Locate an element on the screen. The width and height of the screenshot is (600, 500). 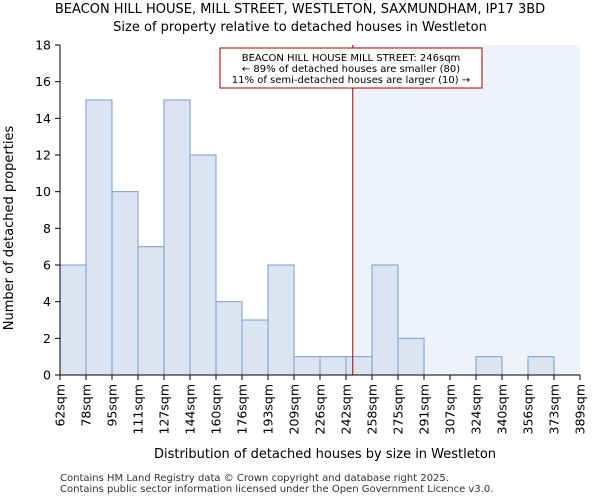
bar-242sqm is located at coordinates (359, 366).